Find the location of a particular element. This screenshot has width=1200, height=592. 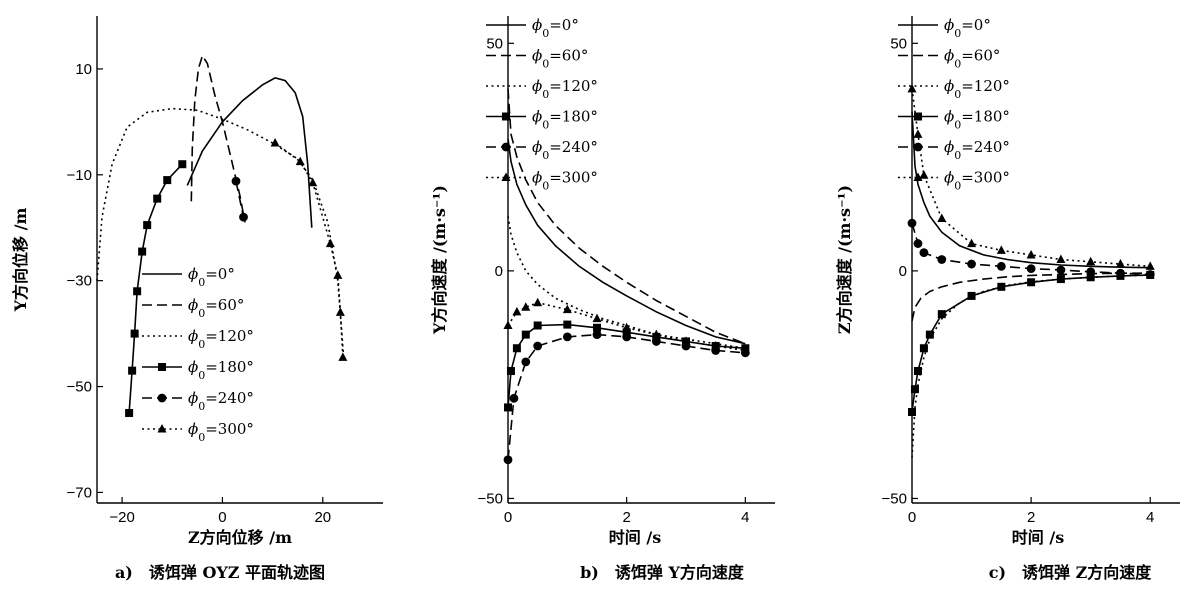

y-tick-label: 10 is located at coordinates (83, 69).